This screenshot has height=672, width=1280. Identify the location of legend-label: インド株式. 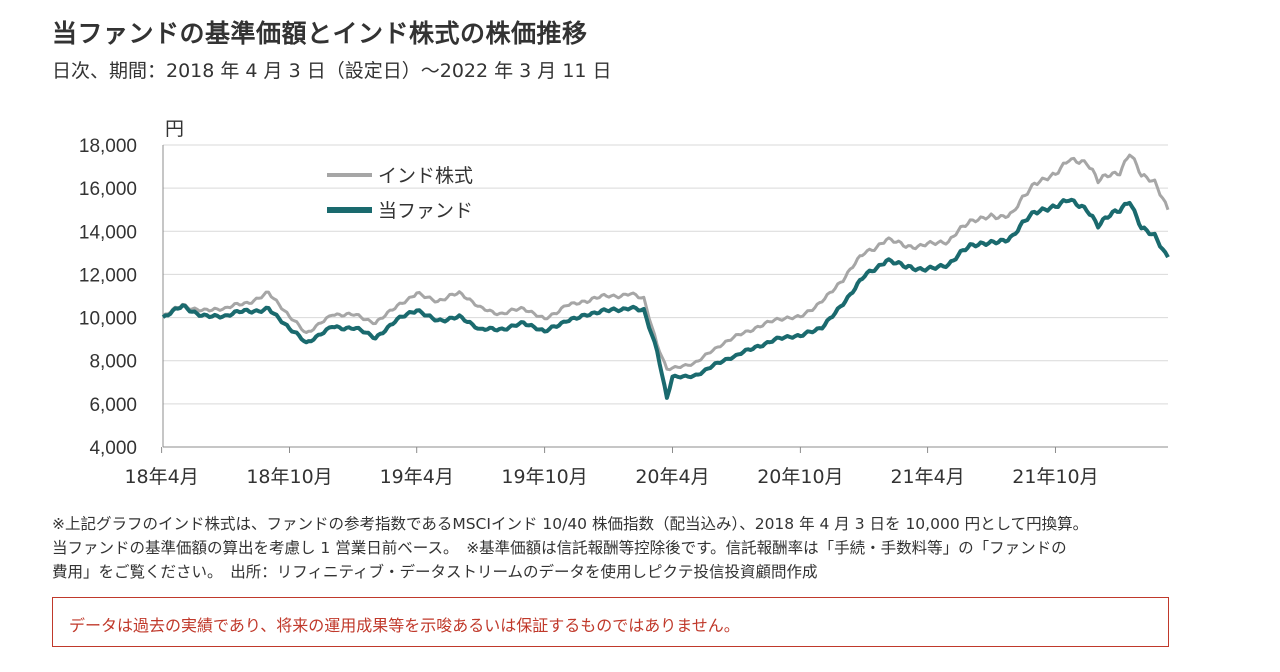
(425, 176).